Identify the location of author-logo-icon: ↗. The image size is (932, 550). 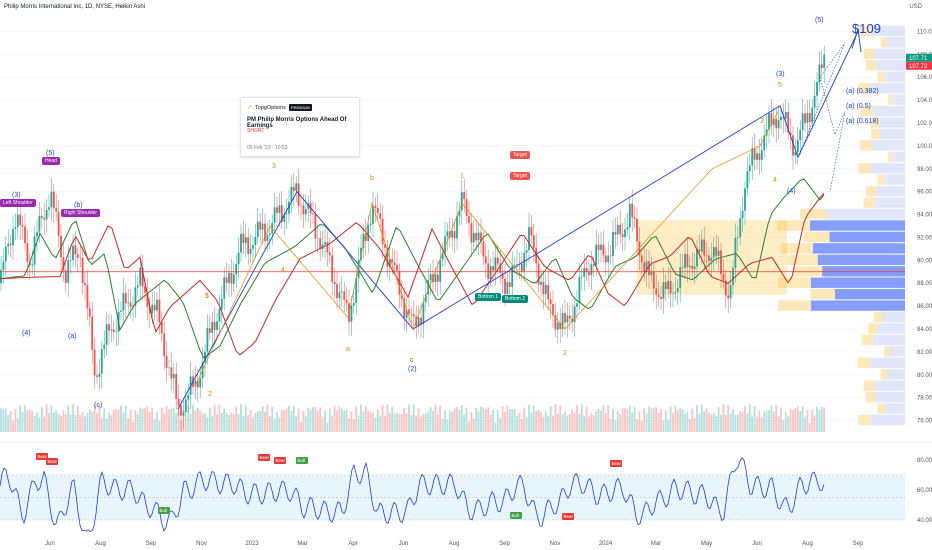
(250, 108).